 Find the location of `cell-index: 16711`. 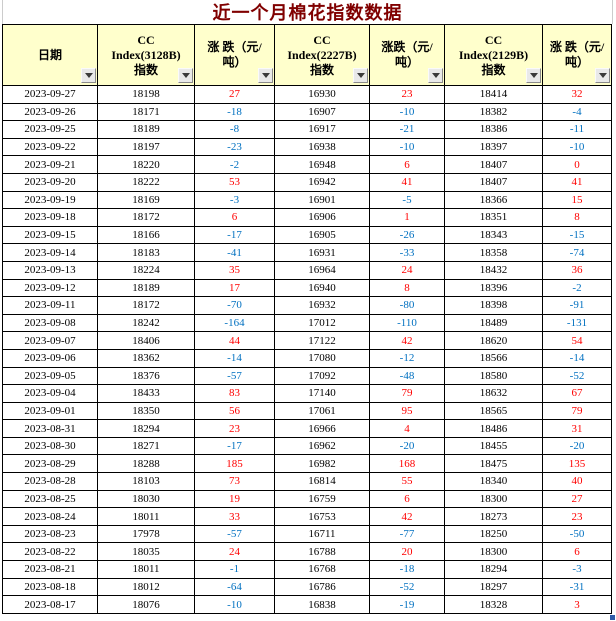

cell-index: 16711 is located at coordinates (322, 534).